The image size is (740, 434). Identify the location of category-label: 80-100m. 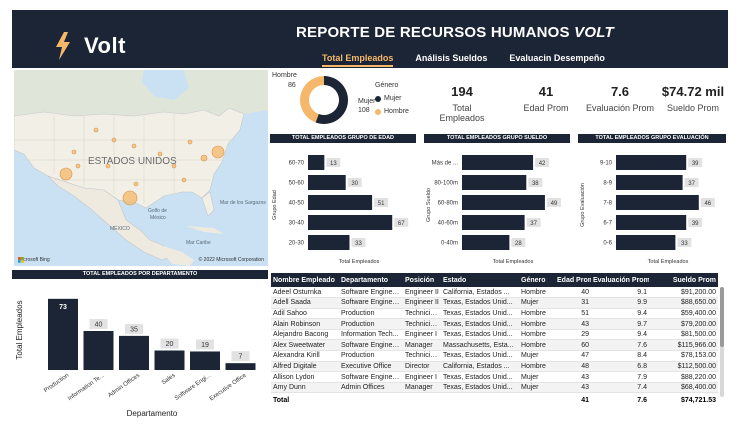
(446, 184).